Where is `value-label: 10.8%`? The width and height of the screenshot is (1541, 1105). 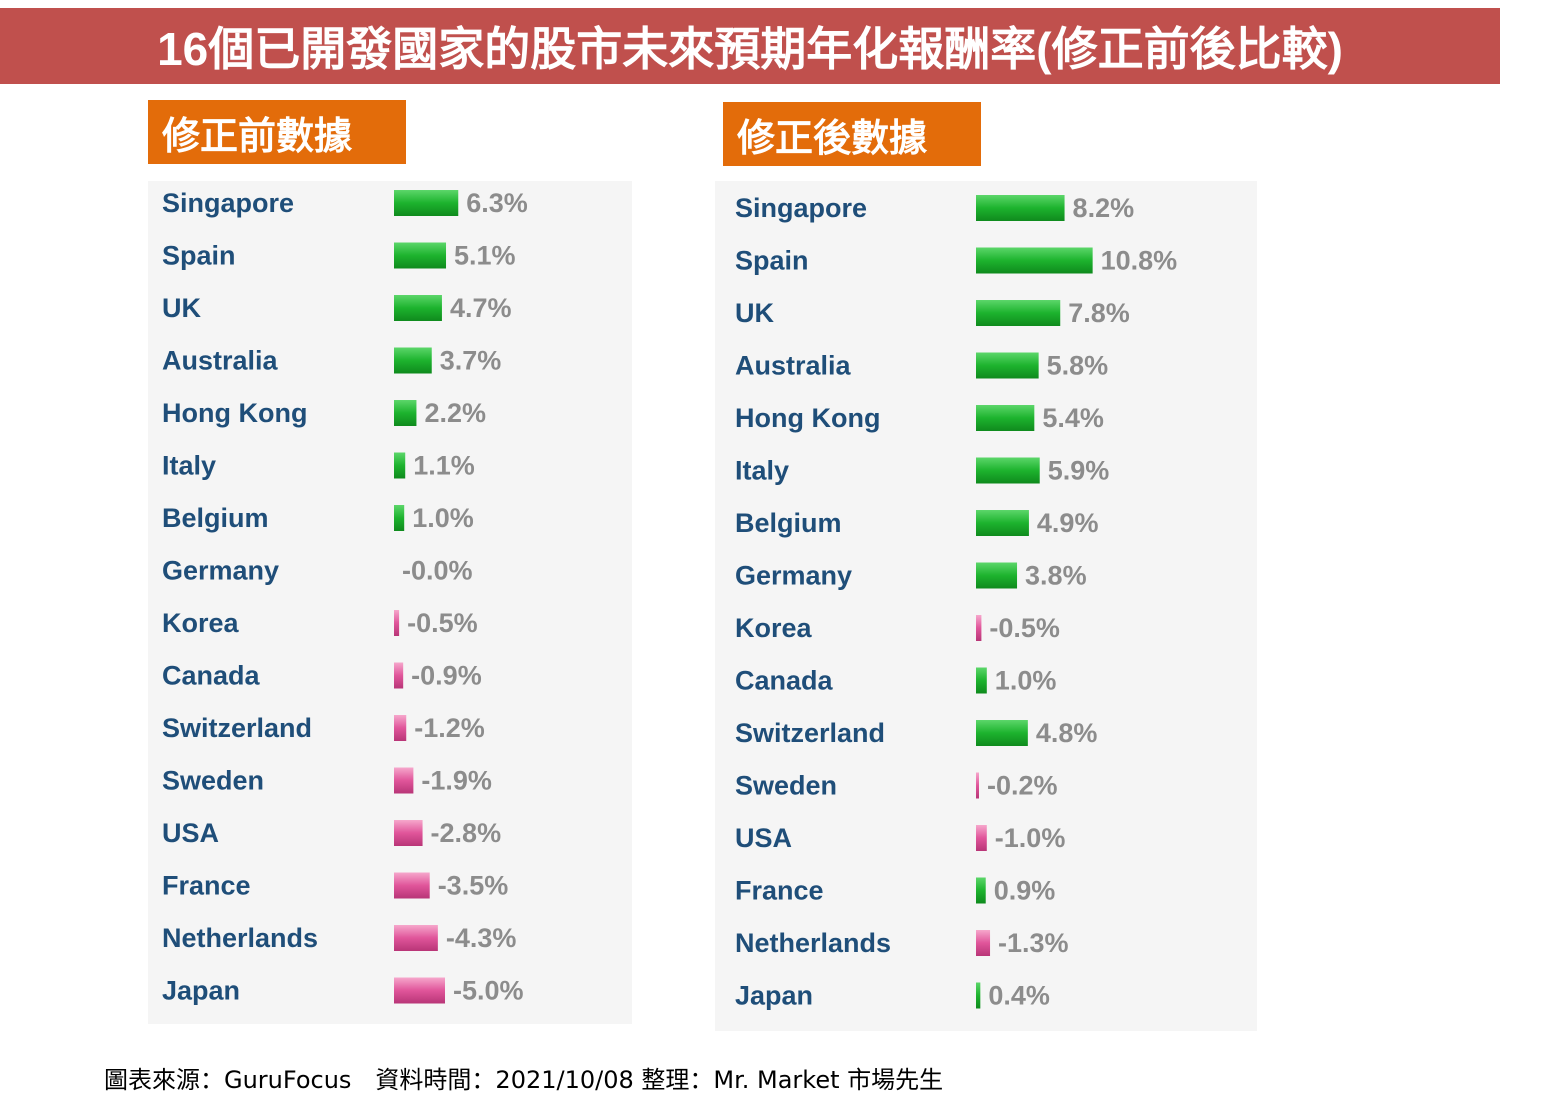 value-label: 10.8% is located at coordinates (1139, 261).